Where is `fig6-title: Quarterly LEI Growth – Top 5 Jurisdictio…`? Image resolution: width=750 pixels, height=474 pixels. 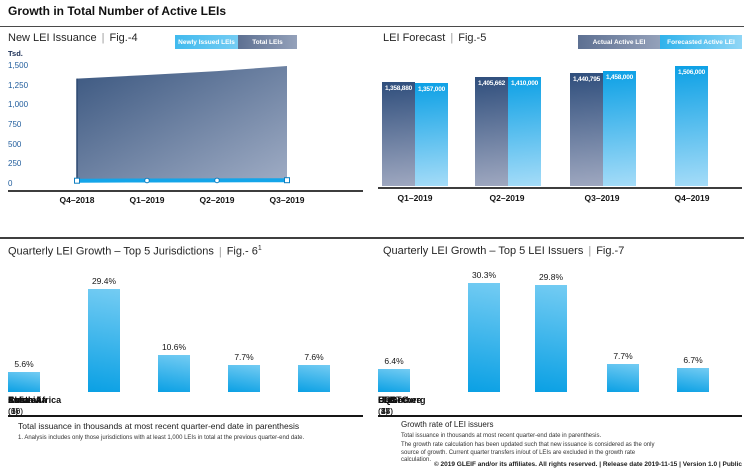 fig6-title: Quarterly LEI Growth – Top 5 Jurisdictio… is located at coordinates (135, 251).